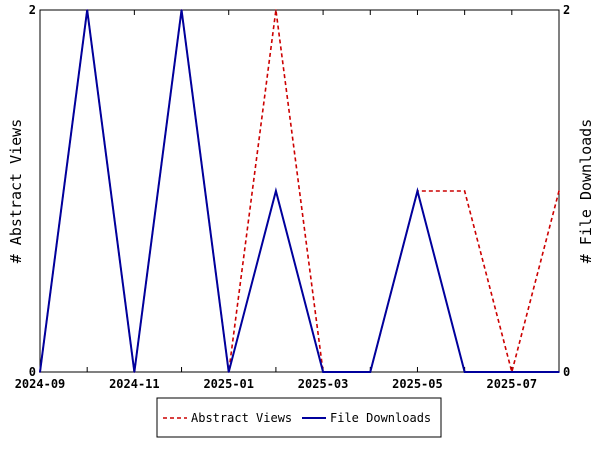  What do you see at coordinates (134, 384) in the screenshot?
I see `x-tick-label: 2024-11` at bounding box center [134, 384].